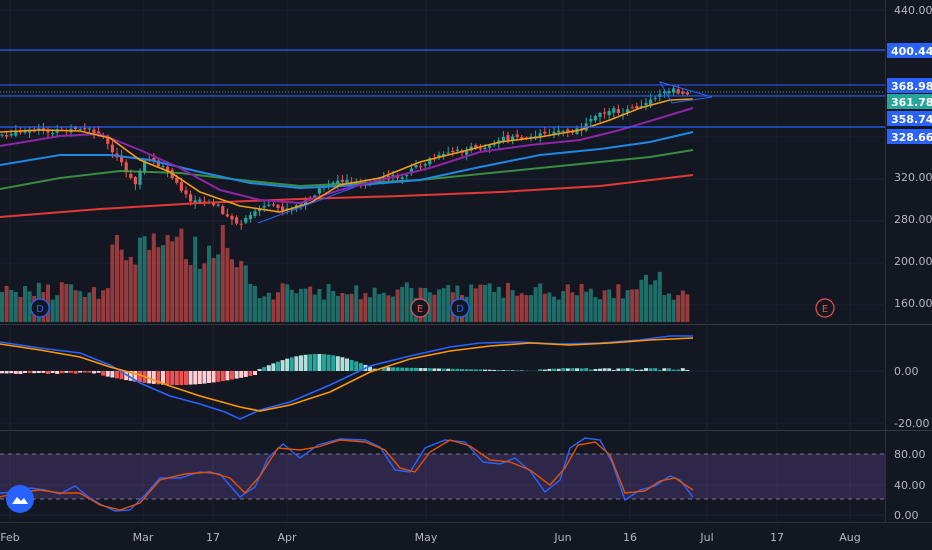 Image resolution: width=932 pixels, height=550 pixels. What do you see at coordinates (911, 119) in the screenshot?
I see `price-tag-358-74: 358.74` at bounding box center [911, 119].